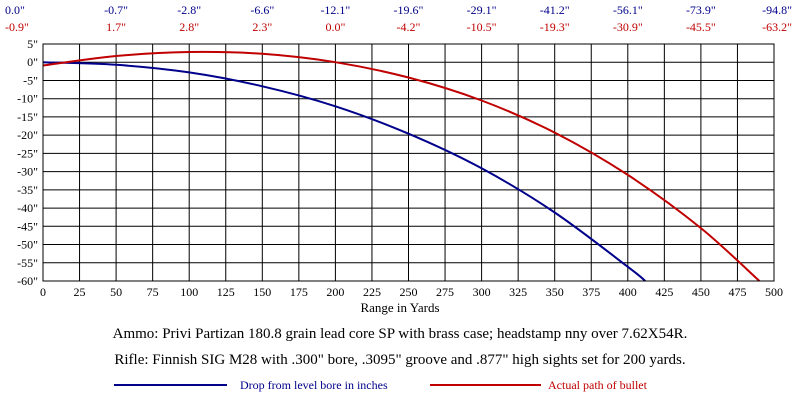 The height and width of the screenshot is (400, 800). What do you see at coordinates (314, 385) in the screenshot?
I see `legend-label-drop: Drop from level bore in inches` at bounding box center [314, 385].